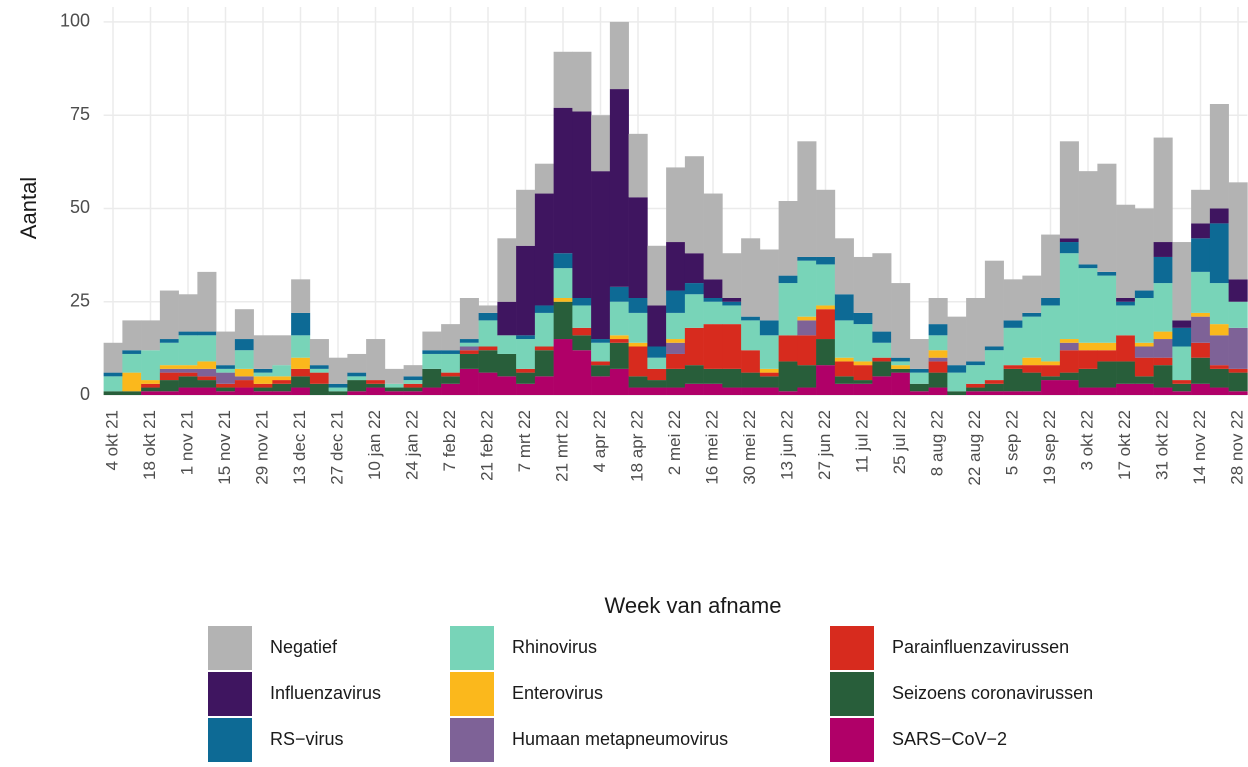 Image resolution: width=1248 pixels, height=767 pixels. I want to click on x-tick-label: 10 jan 22, so click(374, 445).